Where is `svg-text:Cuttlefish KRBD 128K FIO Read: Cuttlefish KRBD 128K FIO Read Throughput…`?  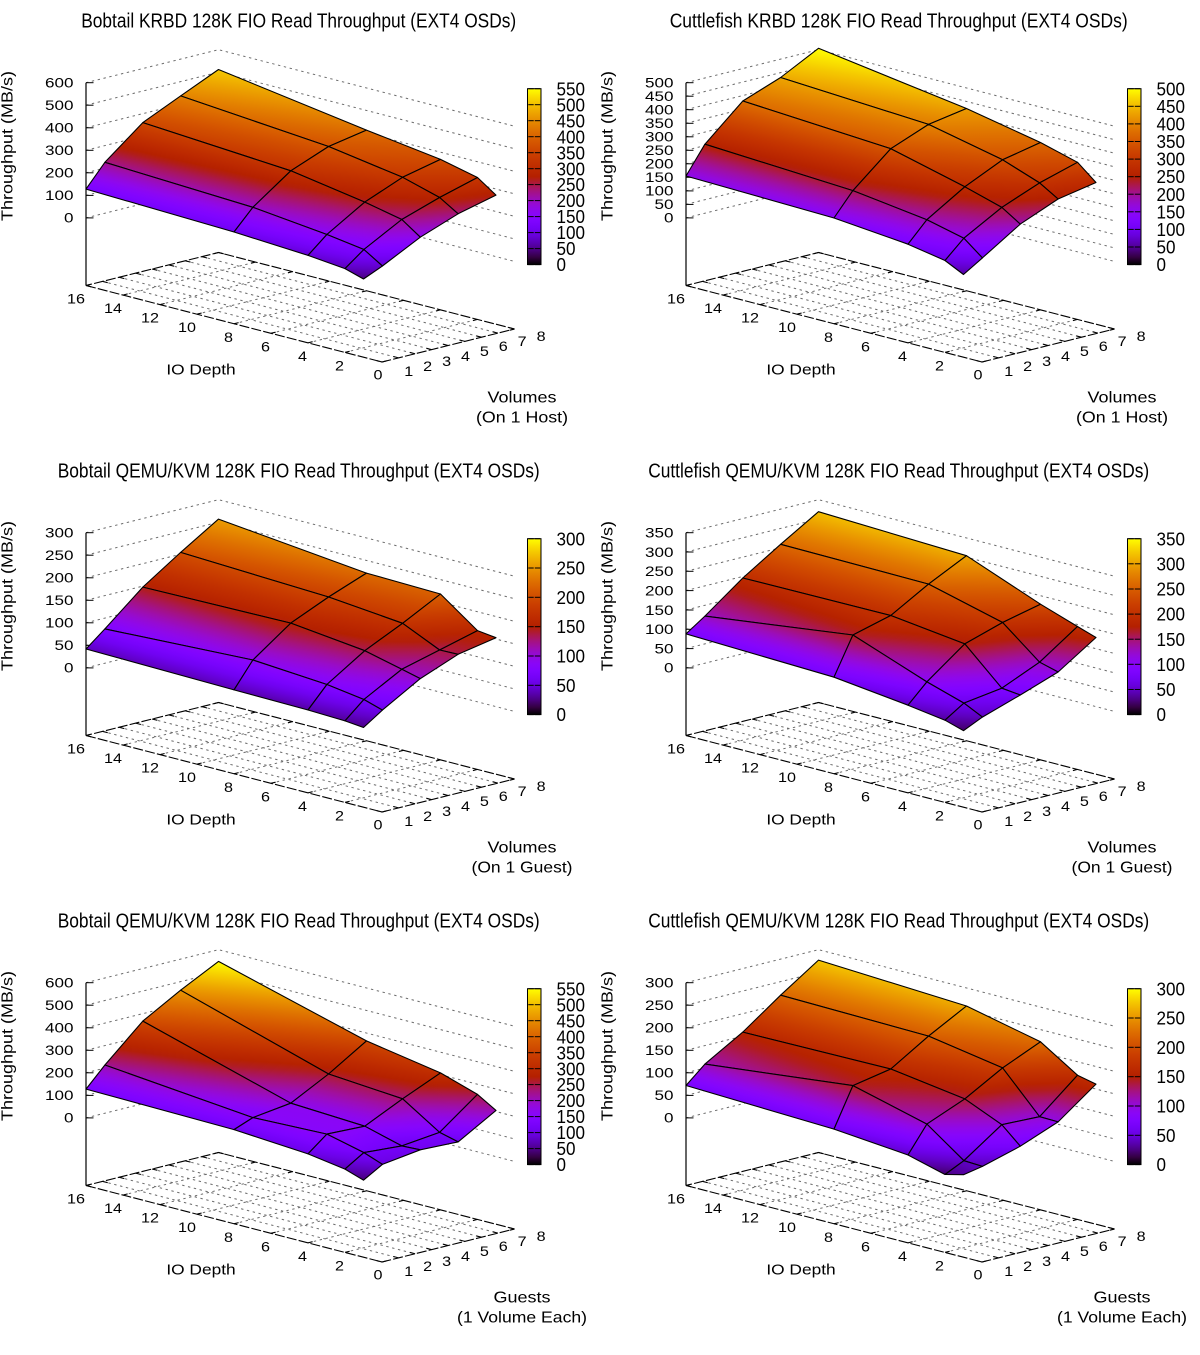 svg-text:Cuttlefish KRBD 128K FIO Read: Cuttlefish KRBD 128K FIO Read Throughput… is located at coordinates (899, 21).